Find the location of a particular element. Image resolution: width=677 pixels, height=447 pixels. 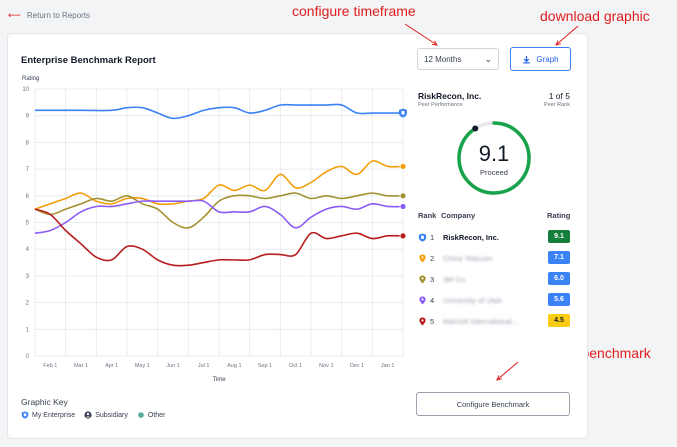

y-tick-label: 9 is located at coordinates (28, 117).